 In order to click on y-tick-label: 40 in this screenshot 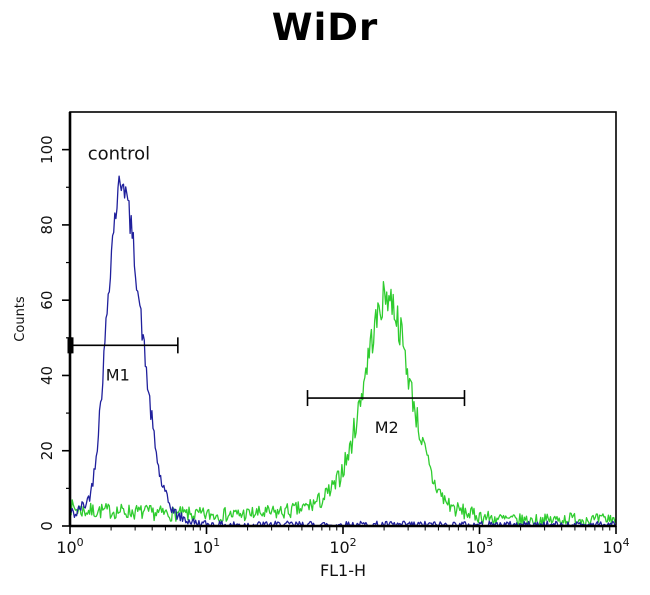, I will do `click(47, 375)`.